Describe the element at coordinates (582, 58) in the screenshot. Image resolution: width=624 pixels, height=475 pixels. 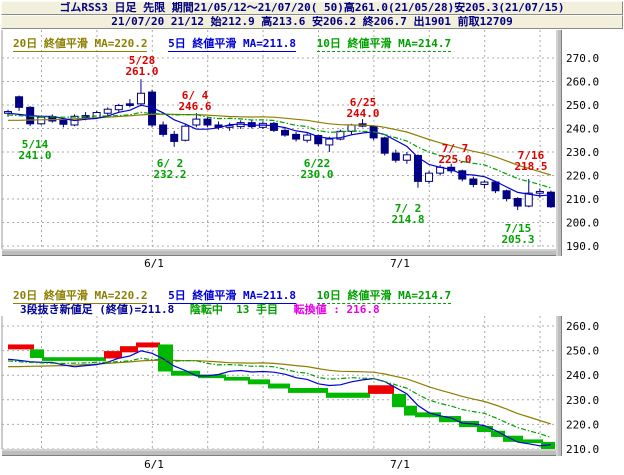
I see `svg-text: 270.0` at that location.